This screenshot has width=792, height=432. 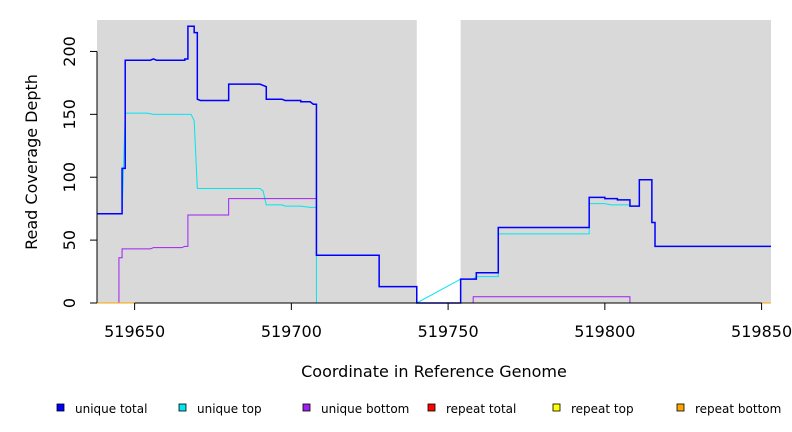 What do you see at coordinates (448, 331) in the screenshot?
I see `x-tick-label: 519750` at bounding box center [448, 331].